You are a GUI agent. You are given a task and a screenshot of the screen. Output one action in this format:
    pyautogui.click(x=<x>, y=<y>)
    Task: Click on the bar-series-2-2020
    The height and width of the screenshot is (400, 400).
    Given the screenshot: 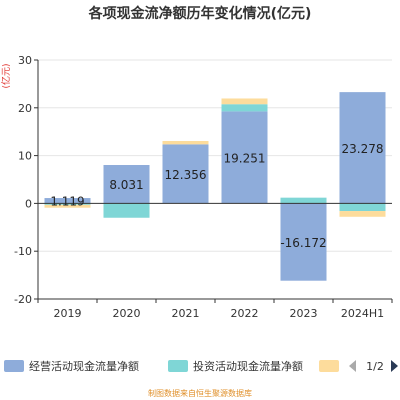 What is the action you would take?
    pyautogui.click(x=126, y=210)
    